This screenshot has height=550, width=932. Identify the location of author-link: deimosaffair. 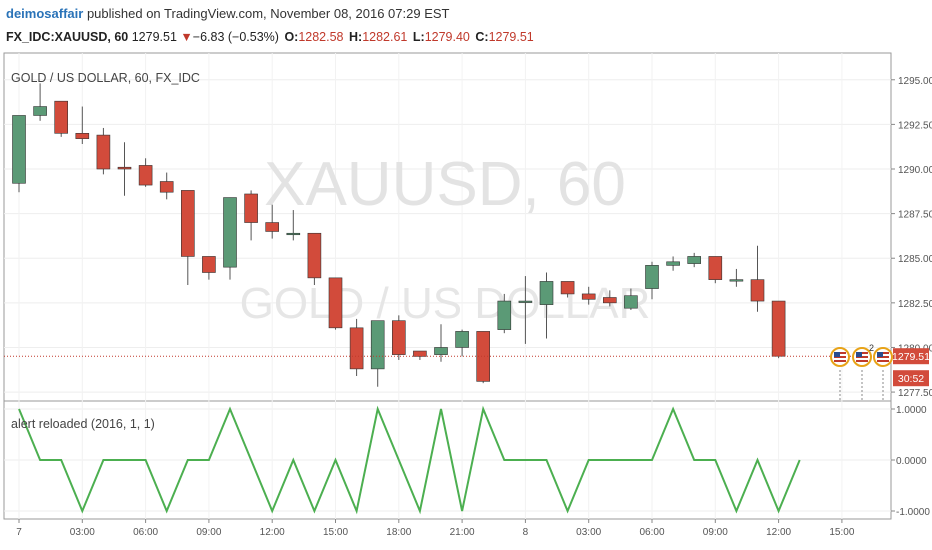
(45, 13).